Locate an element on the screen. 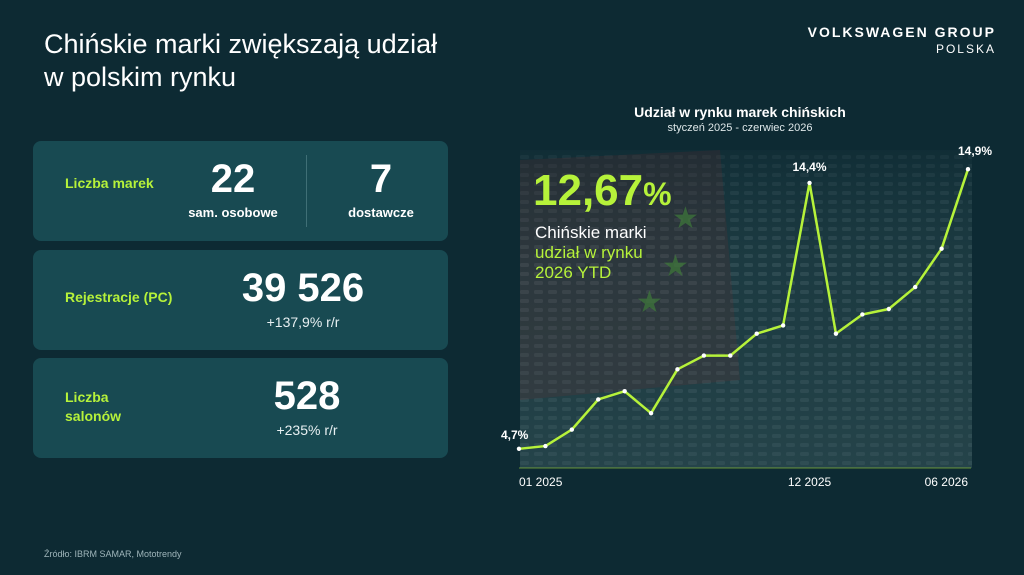 This screenshot has width=1024, height=575. dealers-change: +235% r/r is located at coordinates (307, 430).